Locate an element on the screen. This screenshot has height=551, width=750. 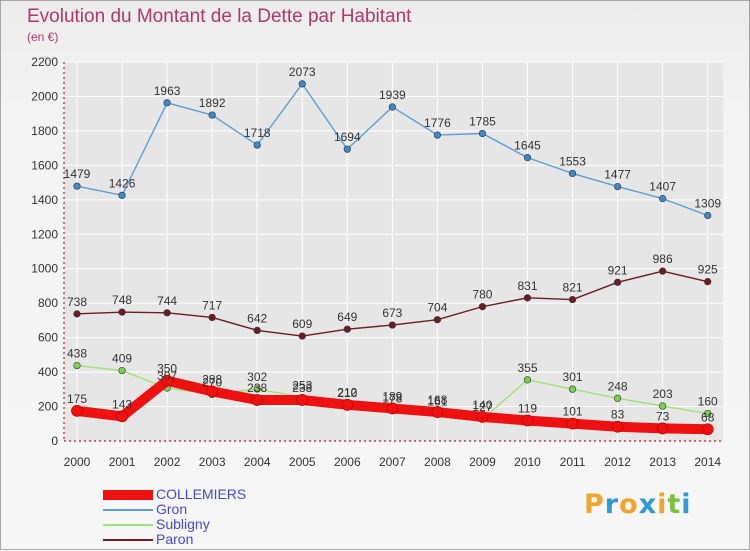
x-tick-label: 2011 is located at coordinates (573, 462).